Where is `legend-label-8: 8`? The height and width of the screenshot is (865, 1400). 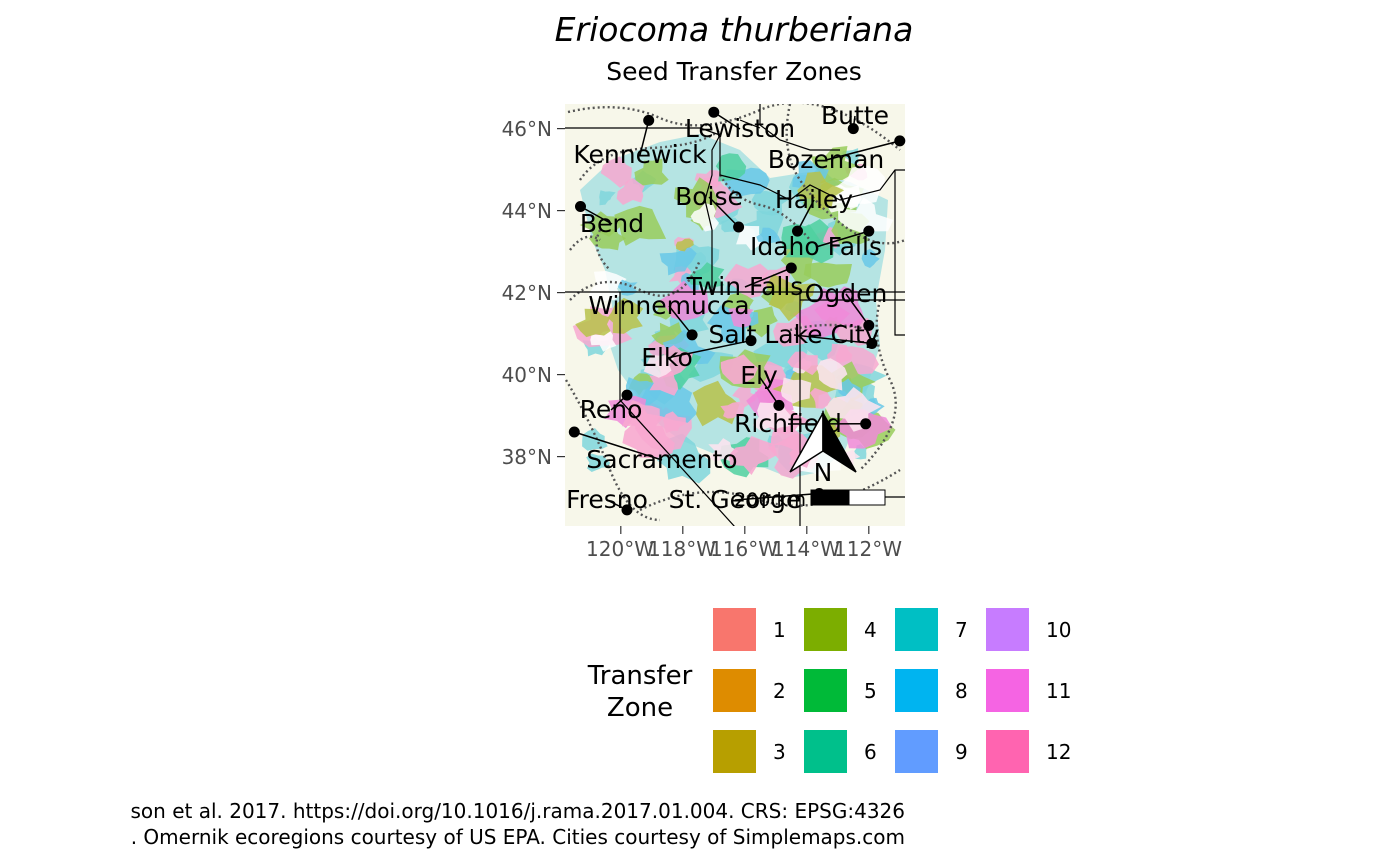
legend-label-8: 8 is located at coordinates (961, 691).